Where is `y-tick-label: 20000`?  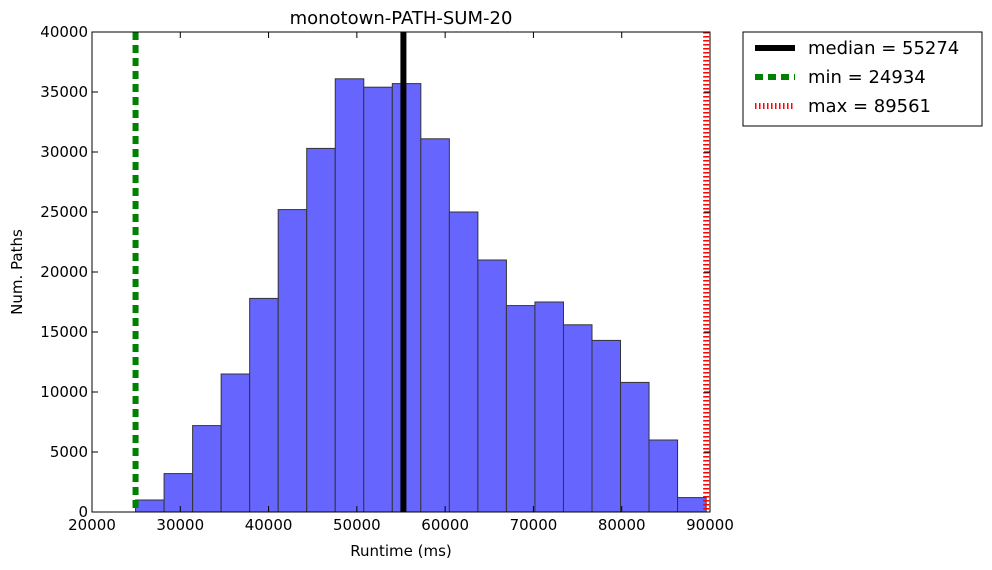 y-tick-label: 20000 is located at coordinates (64, 272).